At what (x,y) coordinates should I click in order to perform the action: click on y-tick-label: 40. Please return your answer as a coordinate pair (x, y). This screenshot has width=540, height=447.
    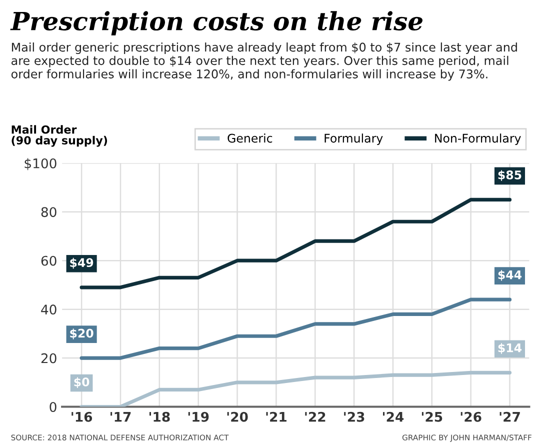
    Looking at the image, I should click on (48, 309).